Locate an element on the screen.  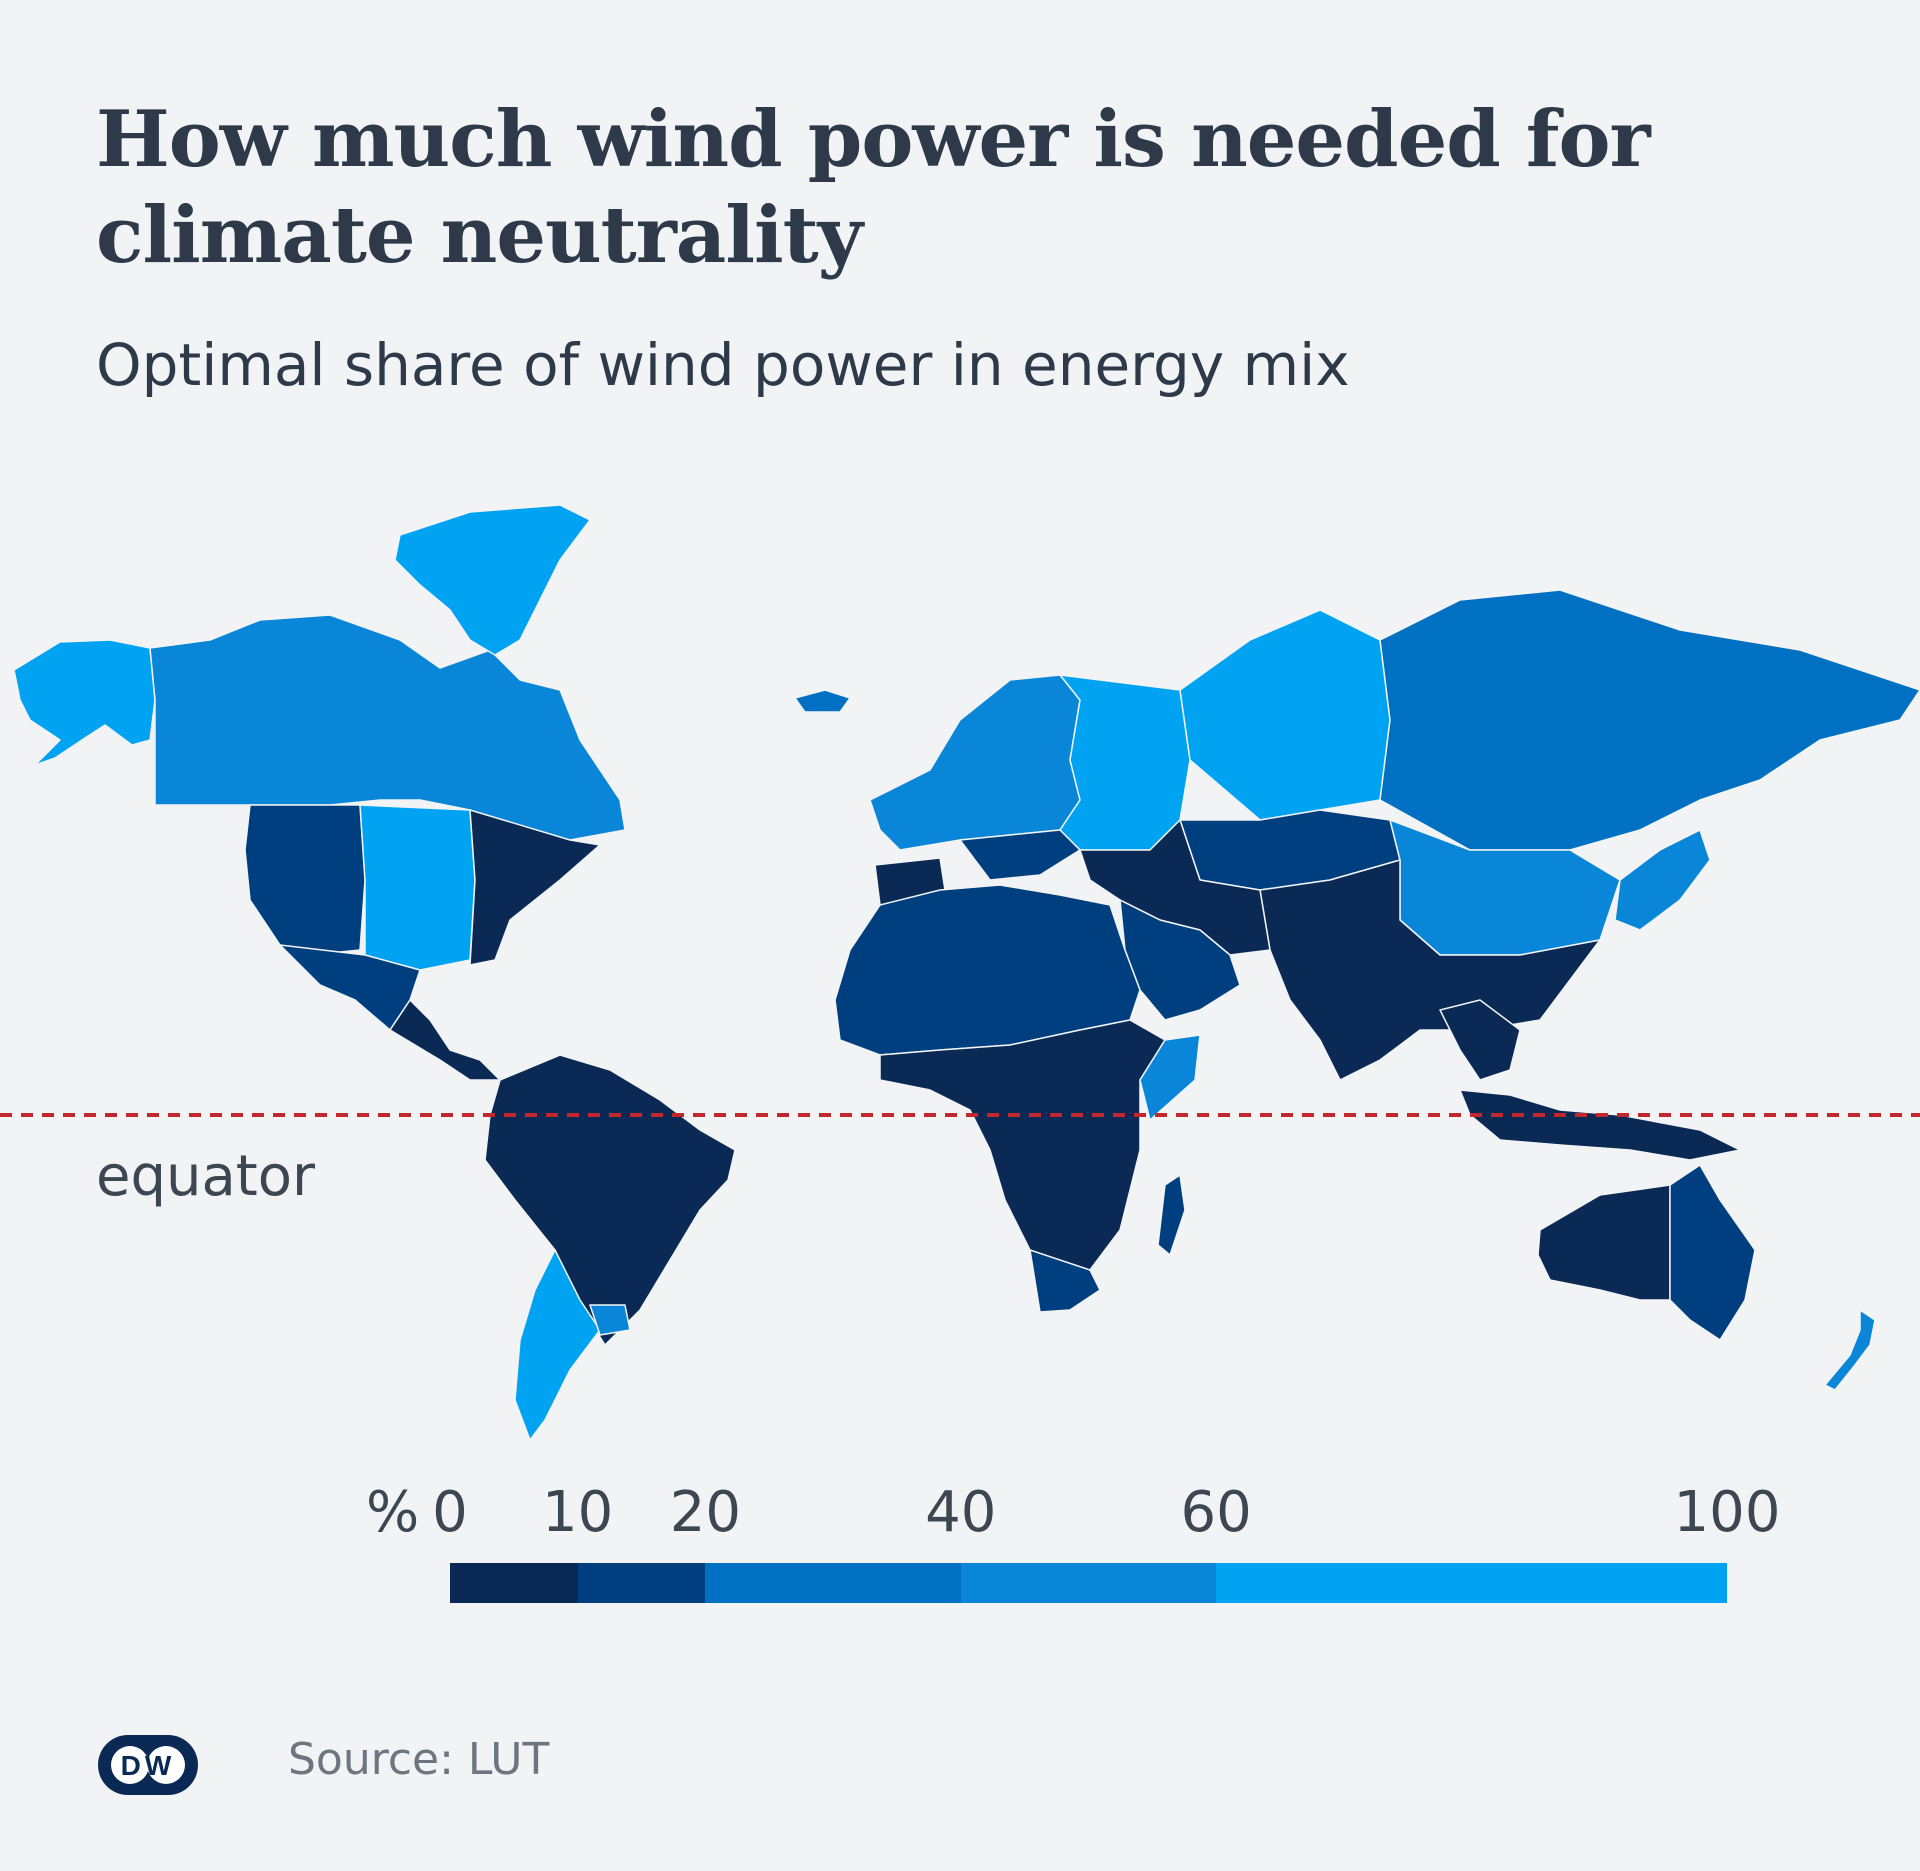
region-east-africa-horn is located at coordinates (1170, 1077).